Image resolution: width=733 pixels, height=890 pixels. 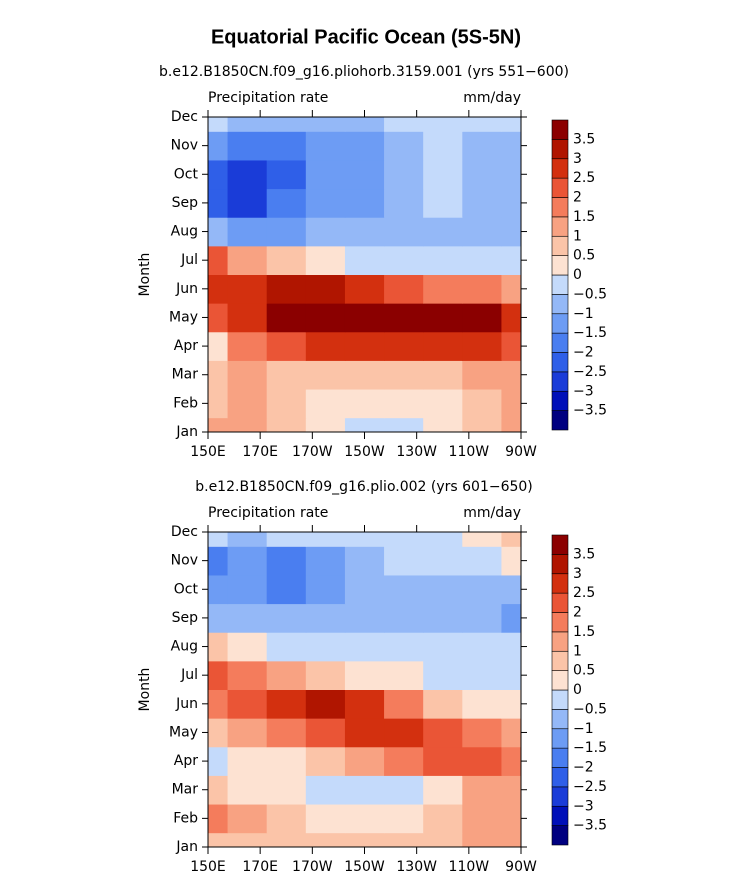 What do you see at coordinates (145, 275) in the screenshot?
I see `y-axis-label: Month` at bounding box center [145, 275].